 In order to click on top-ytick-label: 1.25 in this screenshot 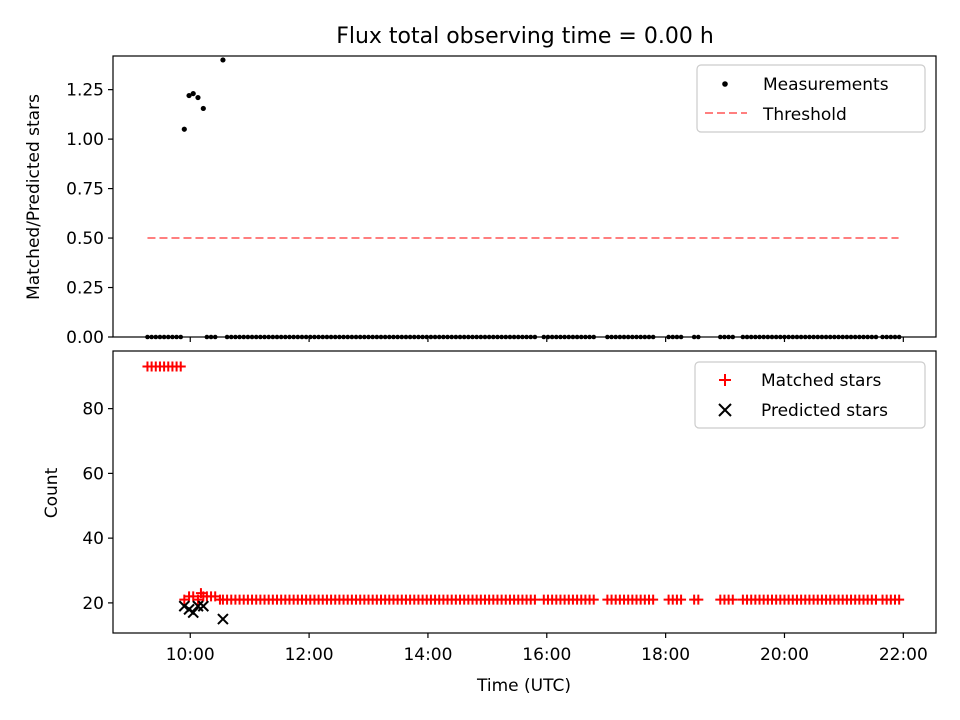, I will do `click(85, 91)`.